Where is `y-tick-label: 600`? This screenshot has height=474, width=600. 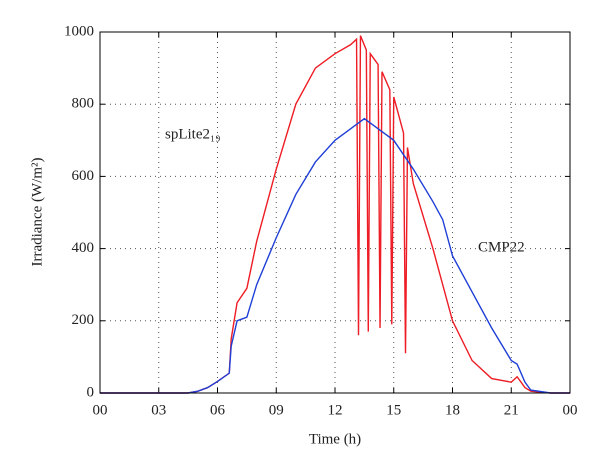 y-tick-label: 600 is located at coordinates (83, 176).